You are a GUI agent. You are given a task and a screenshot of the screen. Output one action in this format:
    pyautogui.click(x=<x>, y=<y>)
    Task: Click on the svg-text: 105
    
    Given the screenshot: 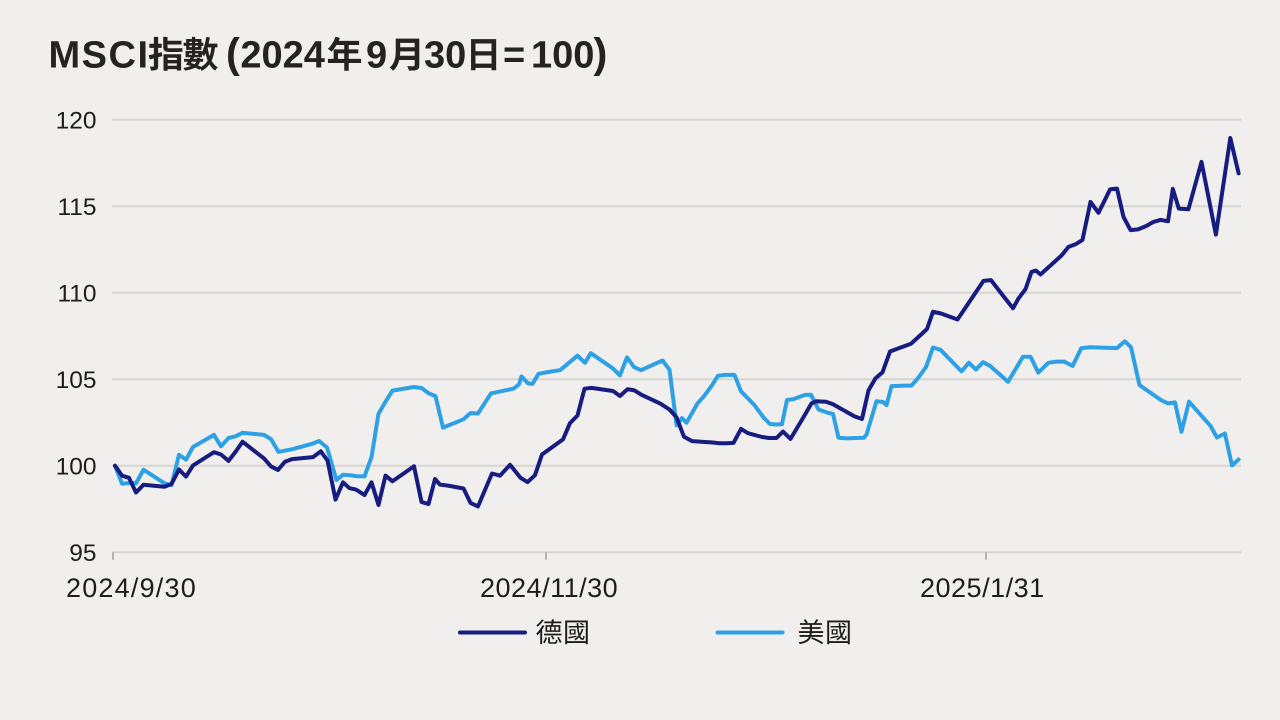 What is the action you would take?
    pyautogui.click(x=76, y=380)
    